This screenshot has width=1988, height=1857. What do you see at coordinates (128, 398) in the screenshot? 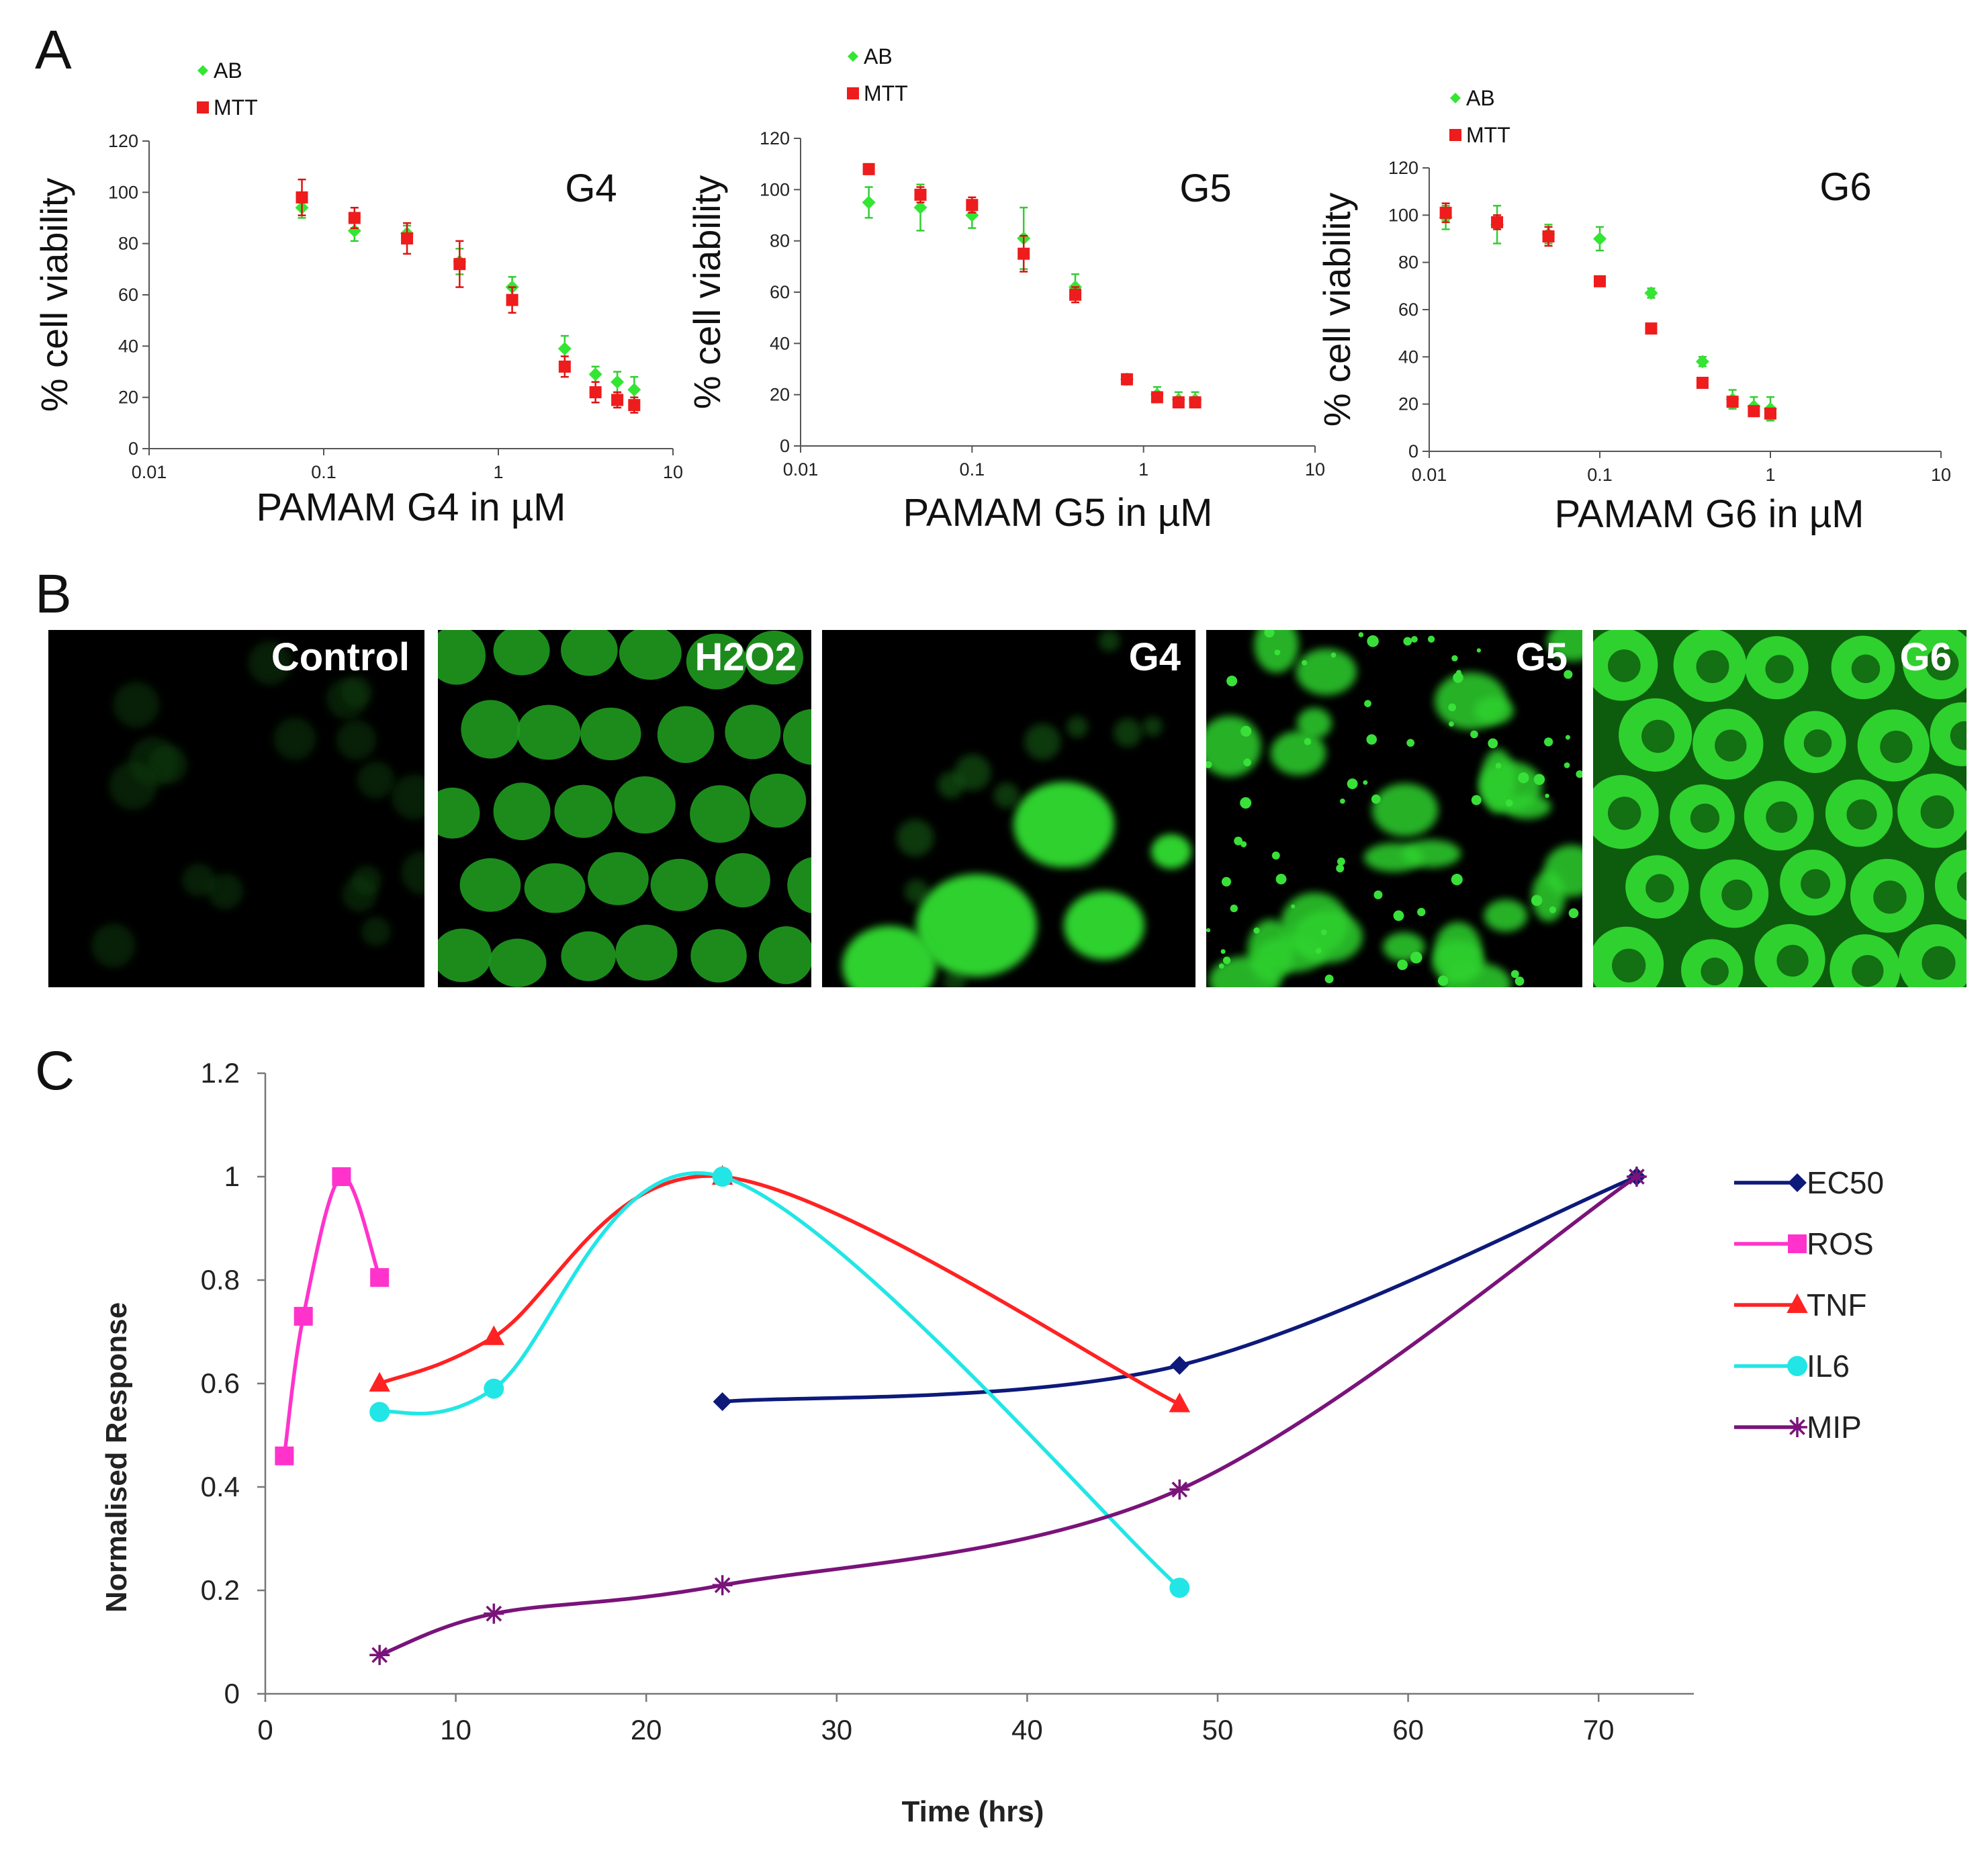
I see `y-tick-label: 20` at bounding box center [128, 398].